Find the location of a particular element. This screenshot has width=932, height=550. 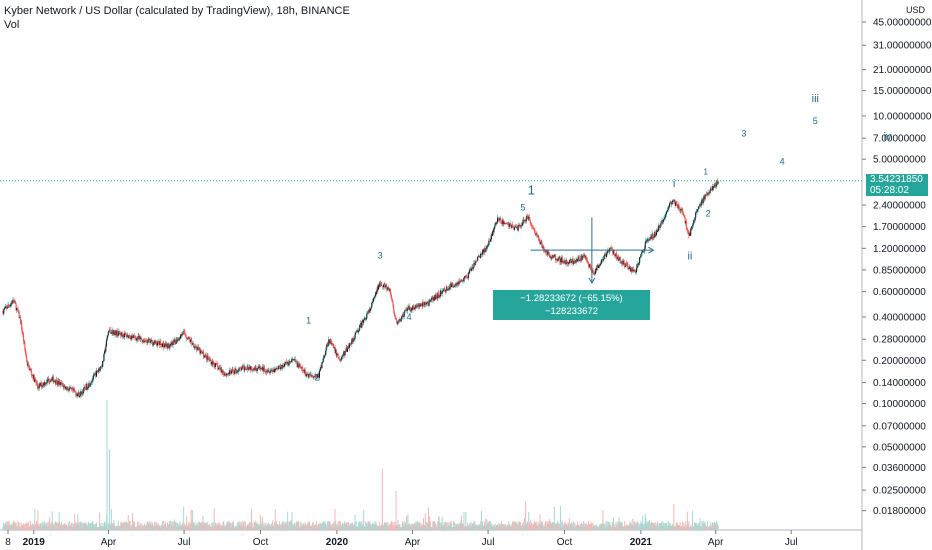

time-tick-label: 2021 is located at coordinates (641, 542).